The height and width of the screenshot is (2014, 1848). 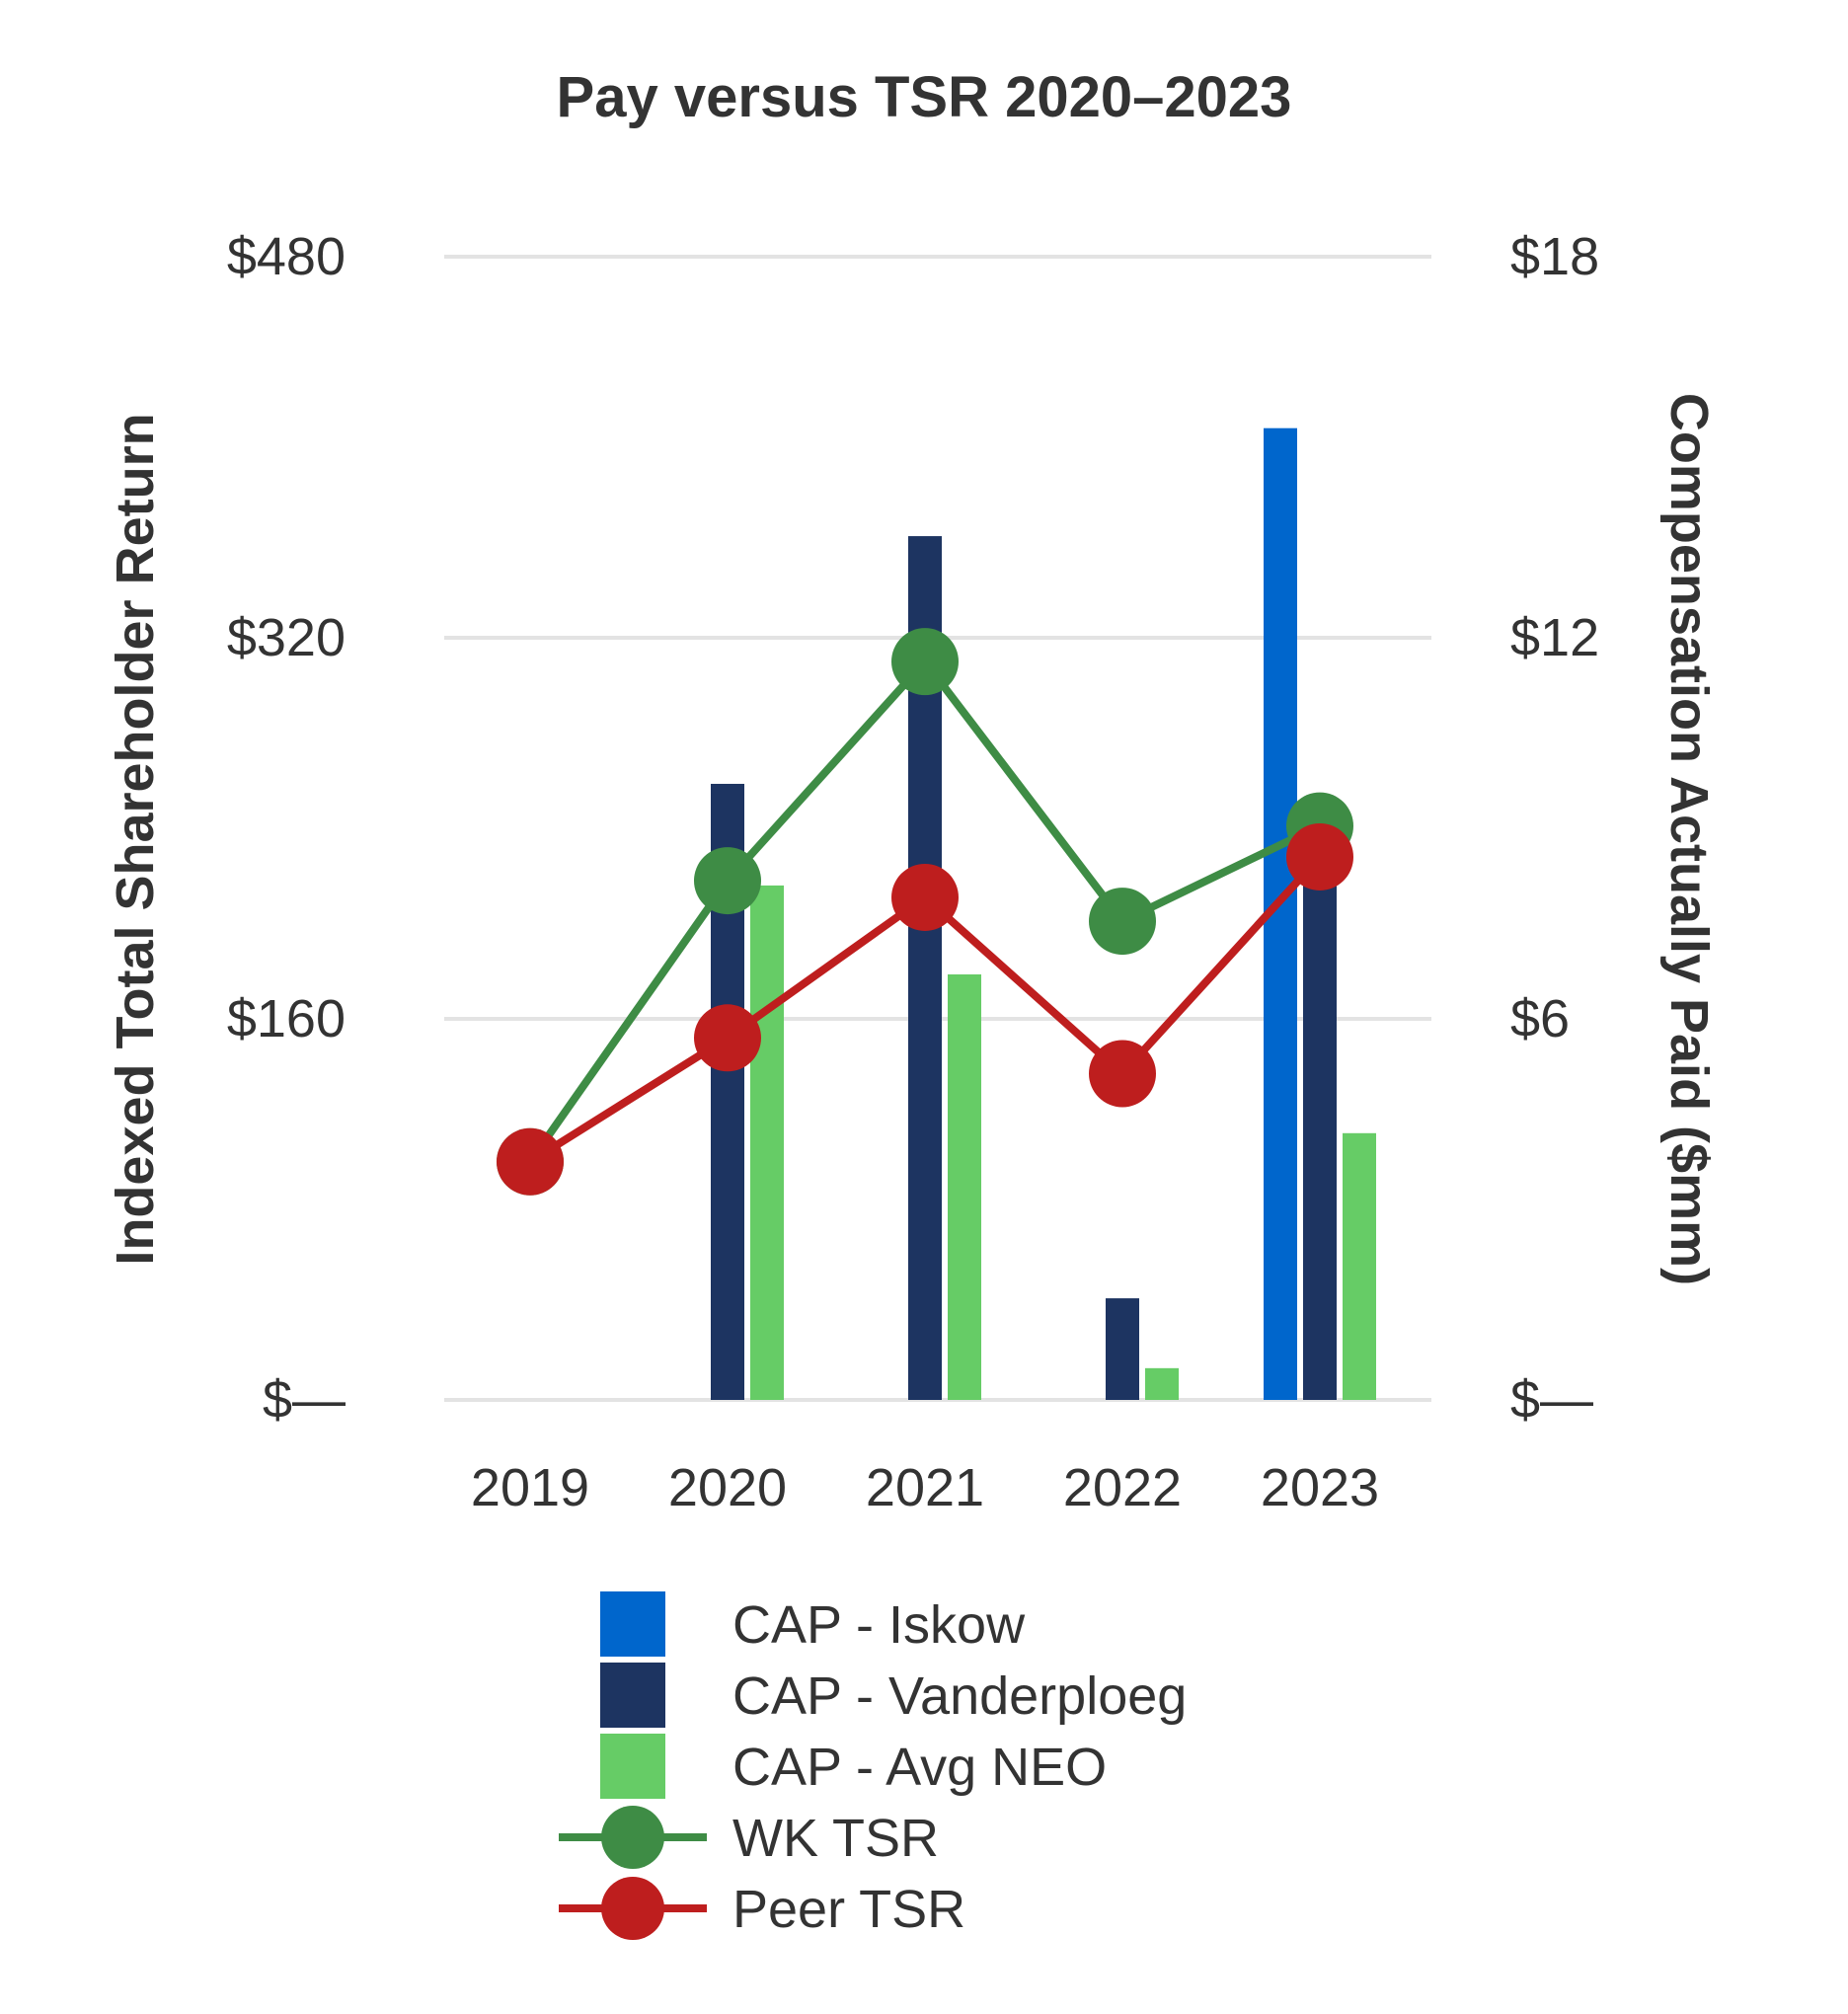 What do you see at coordinates (919, 1767) in the screenshot?
I see `legend-label-cap-avg-neo: CAP - Avg NEO` at bounding box center [919, 1767].